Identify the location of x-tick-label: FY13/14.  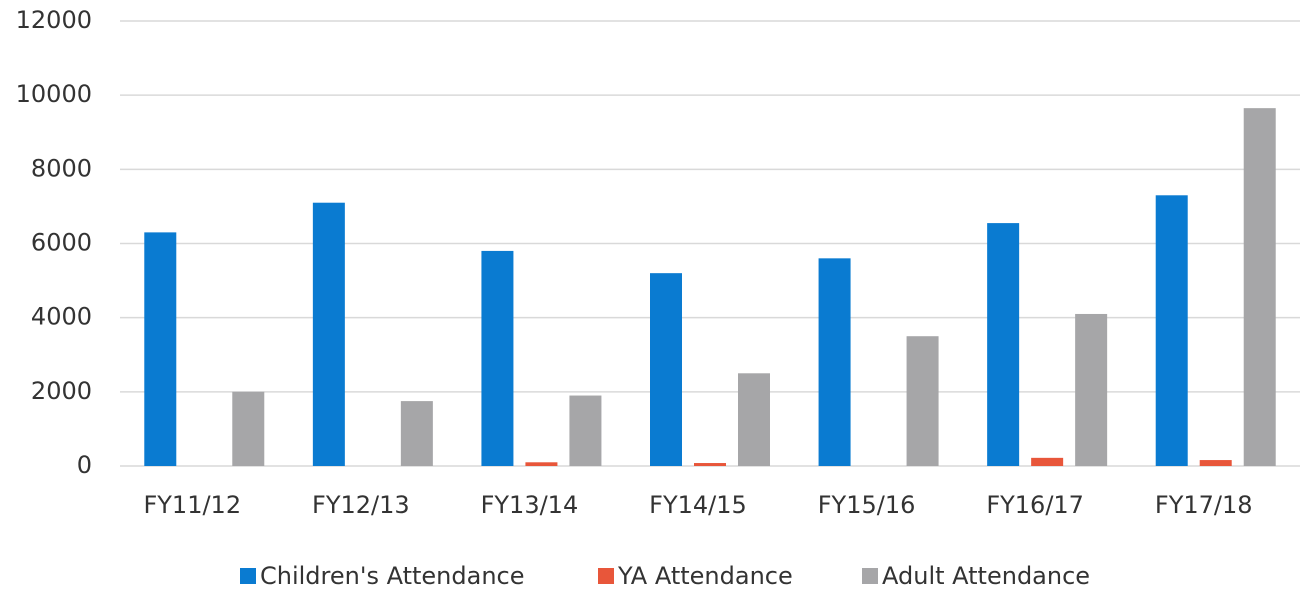
(530, 505).